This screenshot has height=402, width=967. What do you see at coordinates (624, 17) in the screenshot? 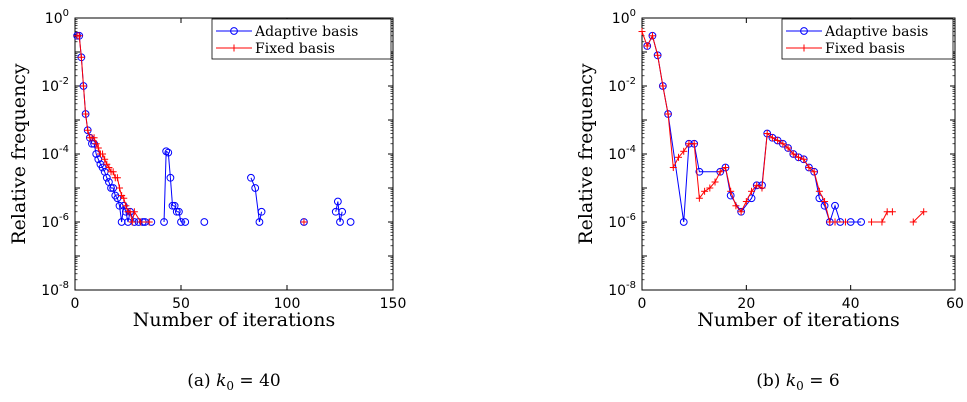
I see `y-tick-label: 10⁰` at bounding box center [624, 17].